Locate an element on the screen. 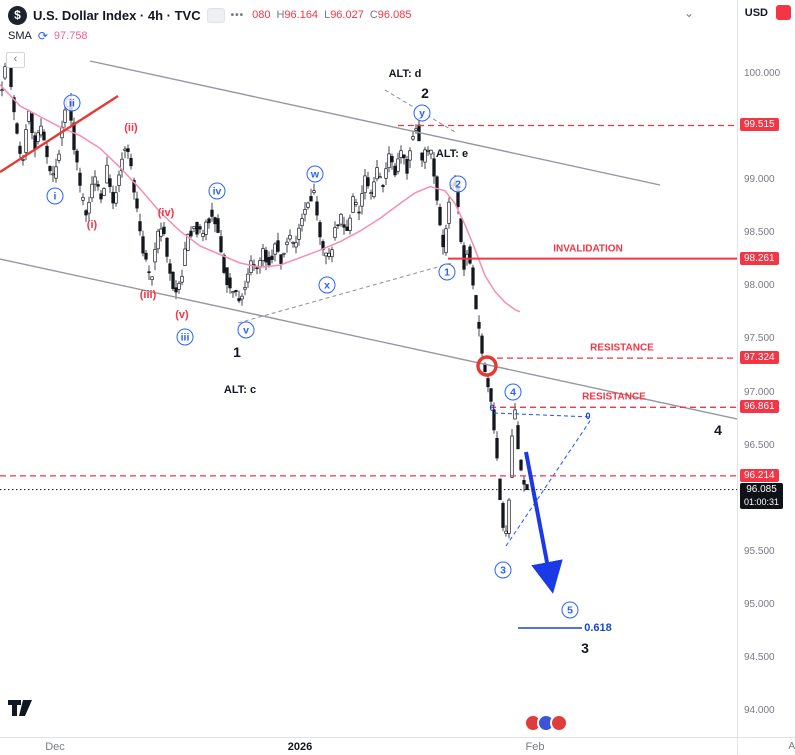 This screenshot has width=795, height=755. annotation-alt-d: ALT: d is located at coordinates (405, 74).